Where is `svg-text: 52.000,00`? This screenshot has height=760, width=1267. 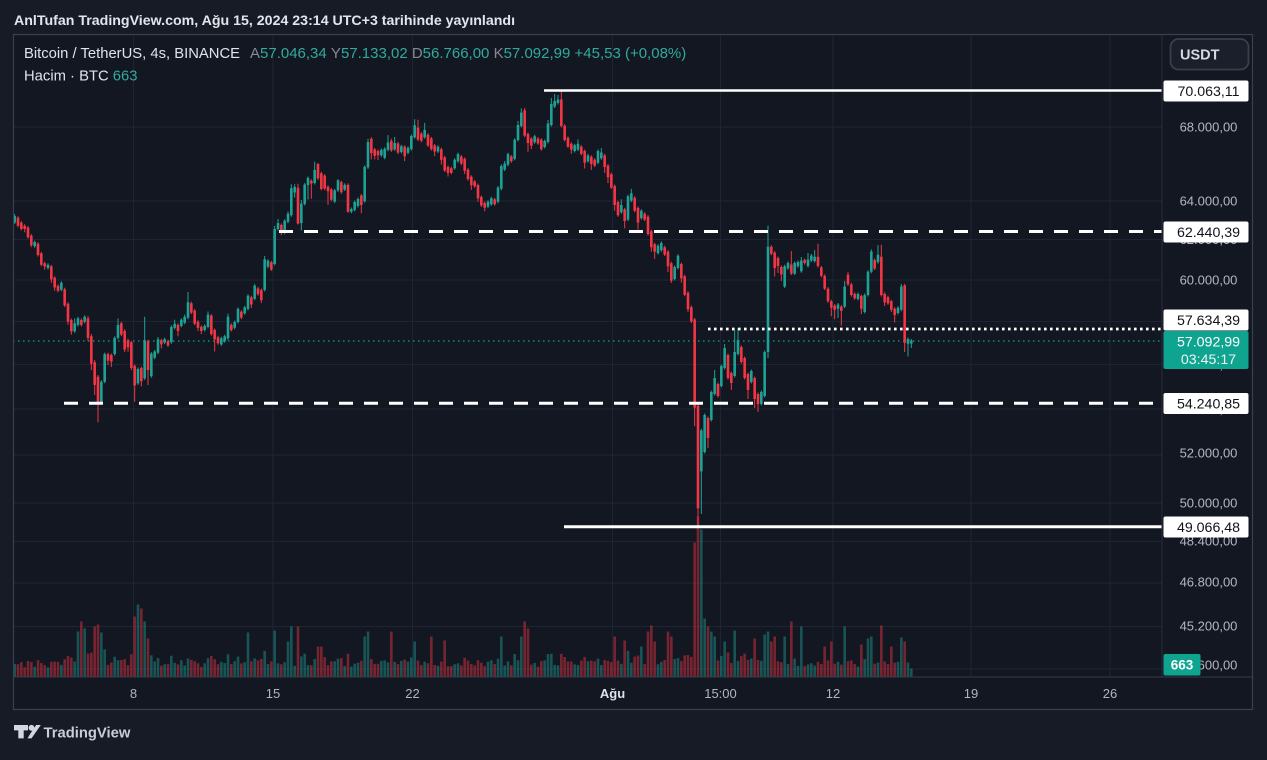
svg-text: 52.000,00 is located at coordinates (1209, 453).